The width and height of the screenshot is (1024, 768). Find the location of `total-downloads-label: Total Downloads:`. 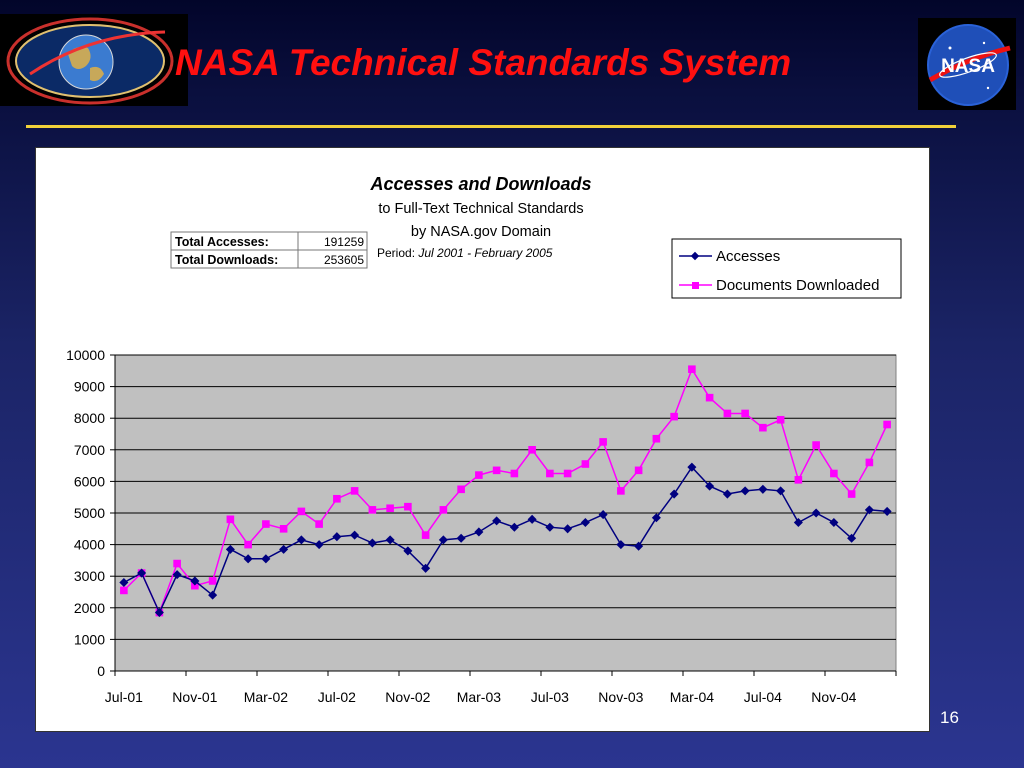

total-downloads-label: Total Downloads: is located at coordinates (226, 260).